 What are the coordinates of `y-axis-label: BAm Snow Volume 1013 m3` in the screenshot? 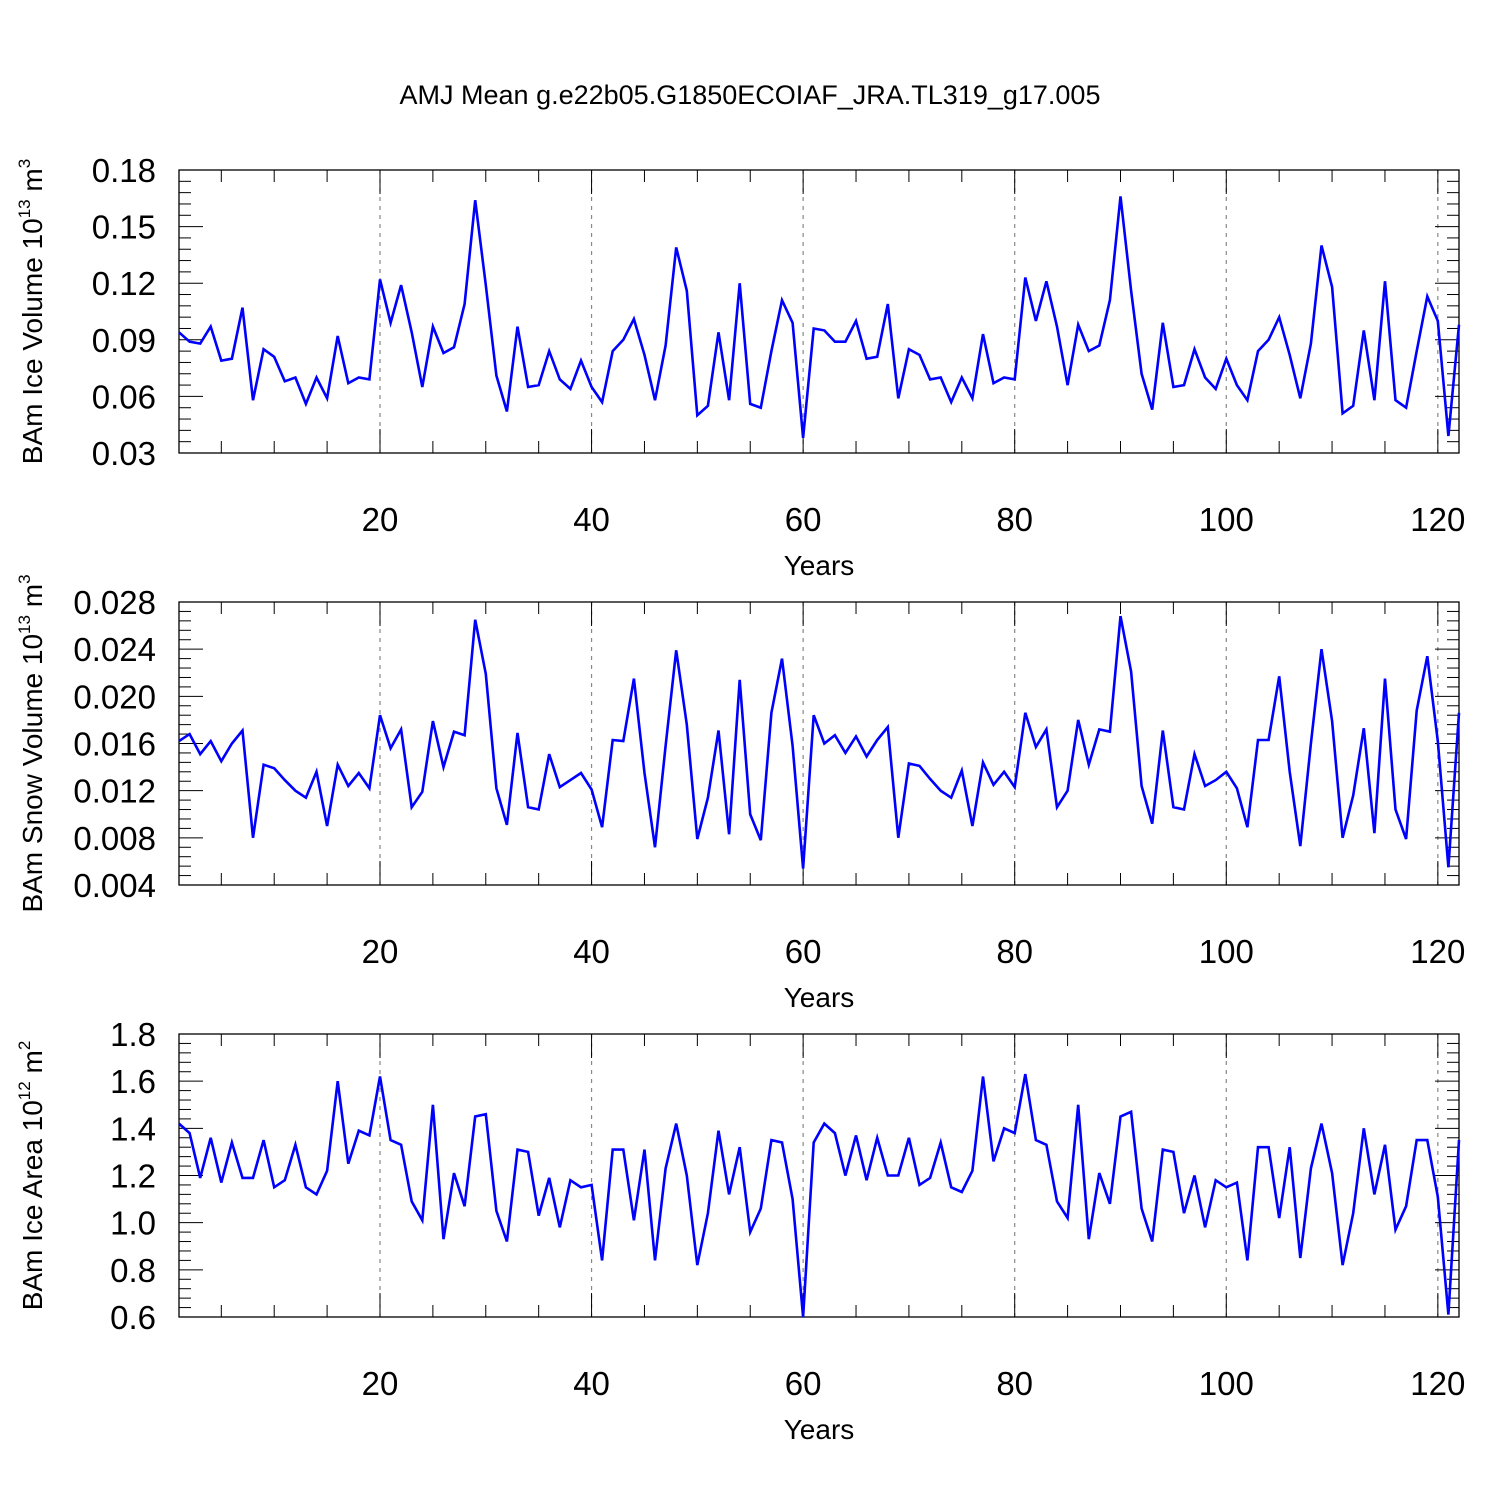 It's located at (31, 743).